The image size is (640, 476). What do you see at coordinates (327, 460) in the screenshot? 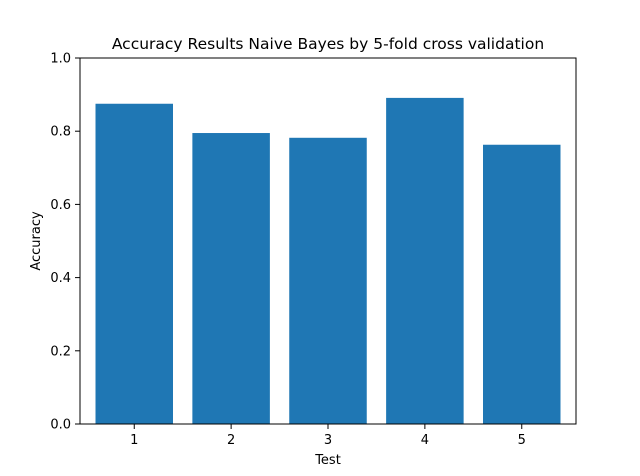
I see `x-axis-label: Test` at bounding box center [327, 460].